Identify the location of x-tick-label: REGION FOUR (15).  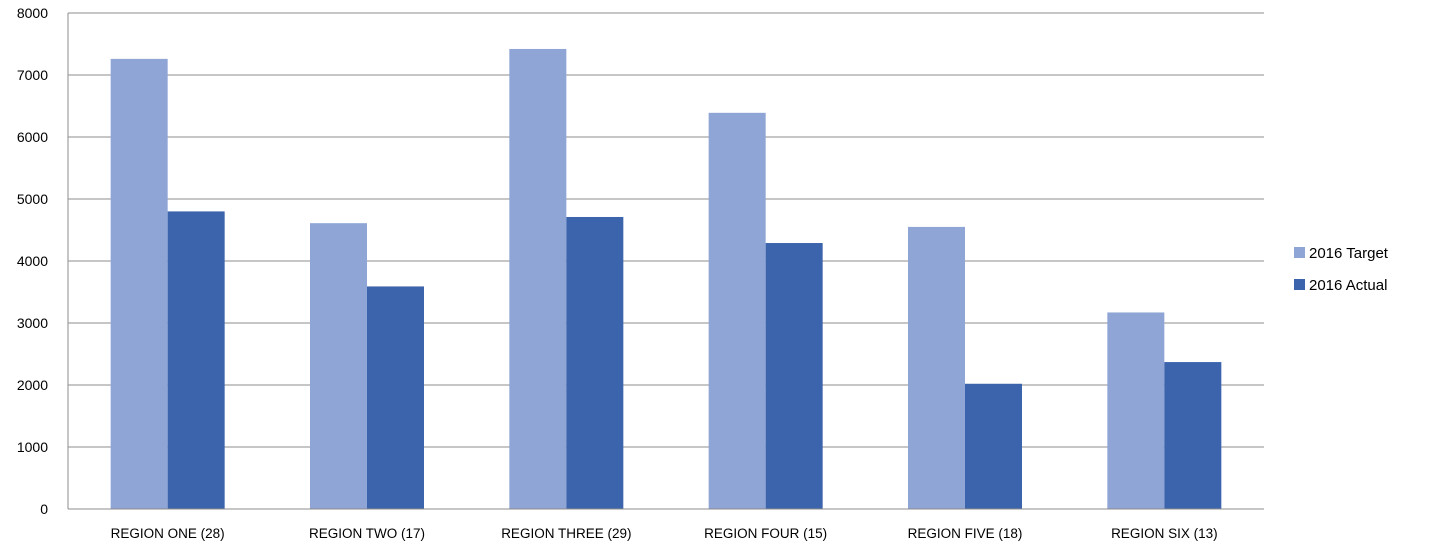
(765, 533).